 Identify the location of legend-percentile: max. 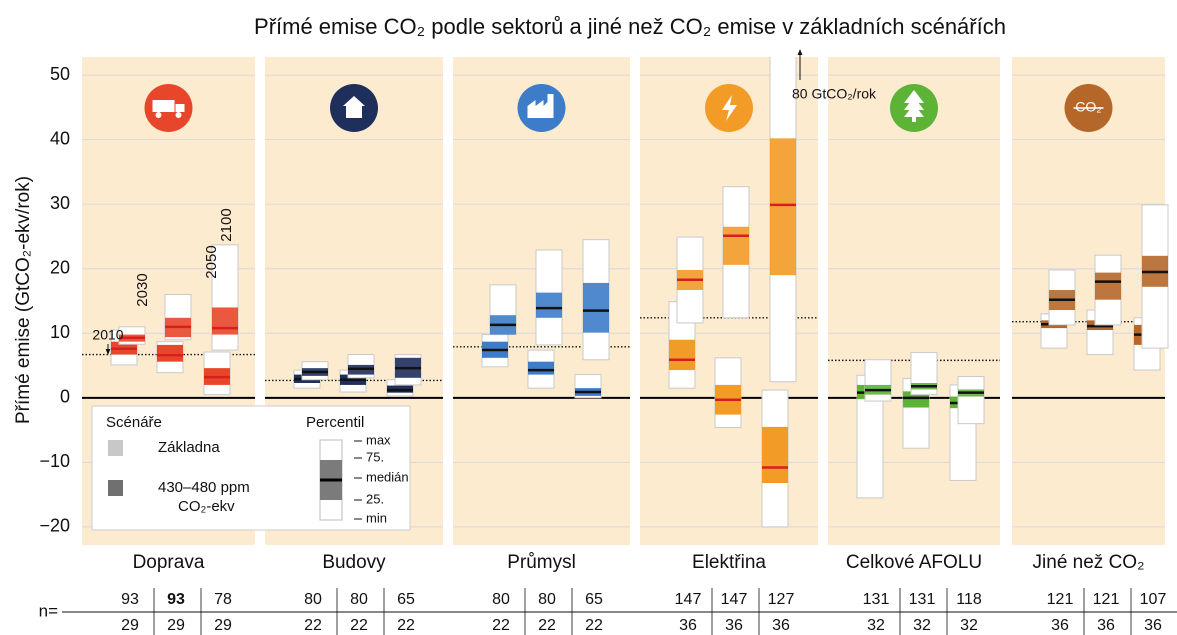
(378, 439).